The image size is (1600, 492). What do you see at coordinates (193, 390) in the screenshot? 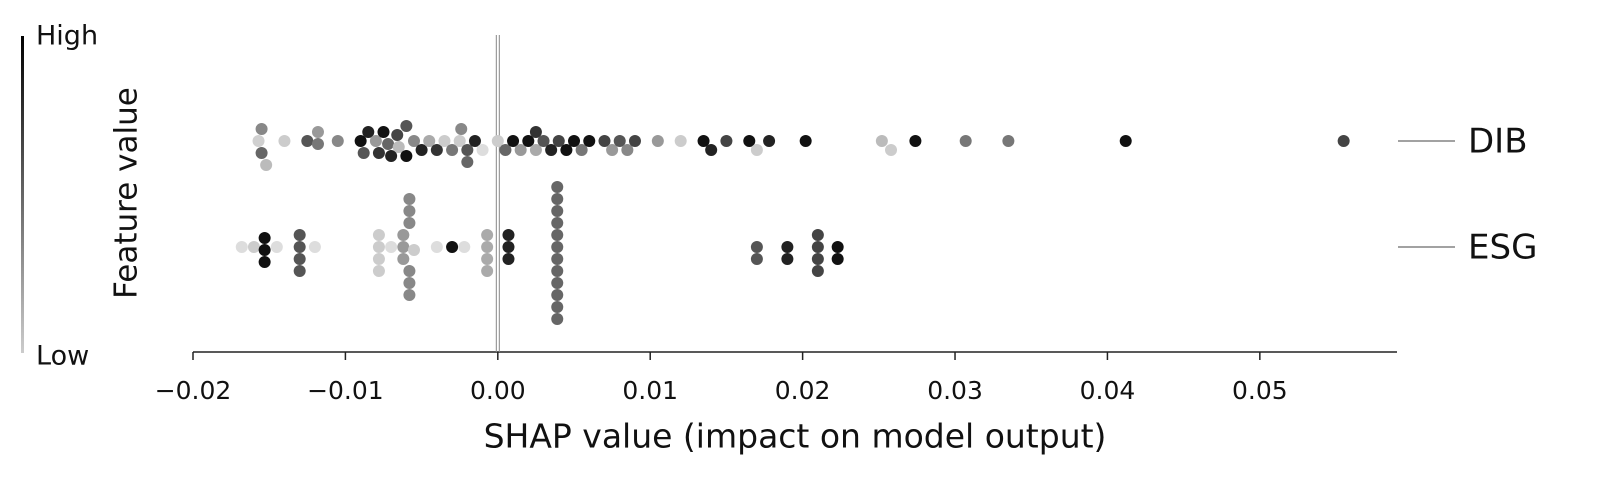
I see `x-tick-label: −0.02` at bounding box center [193, 390].